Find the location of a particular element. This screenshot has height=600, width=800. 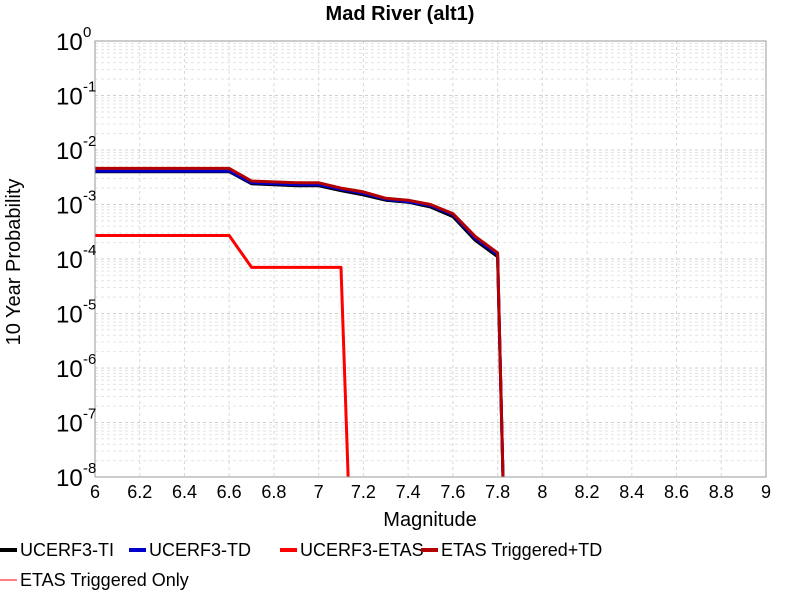

legend-label: UCERF3-ETAS is located at coordinates (362, 549).